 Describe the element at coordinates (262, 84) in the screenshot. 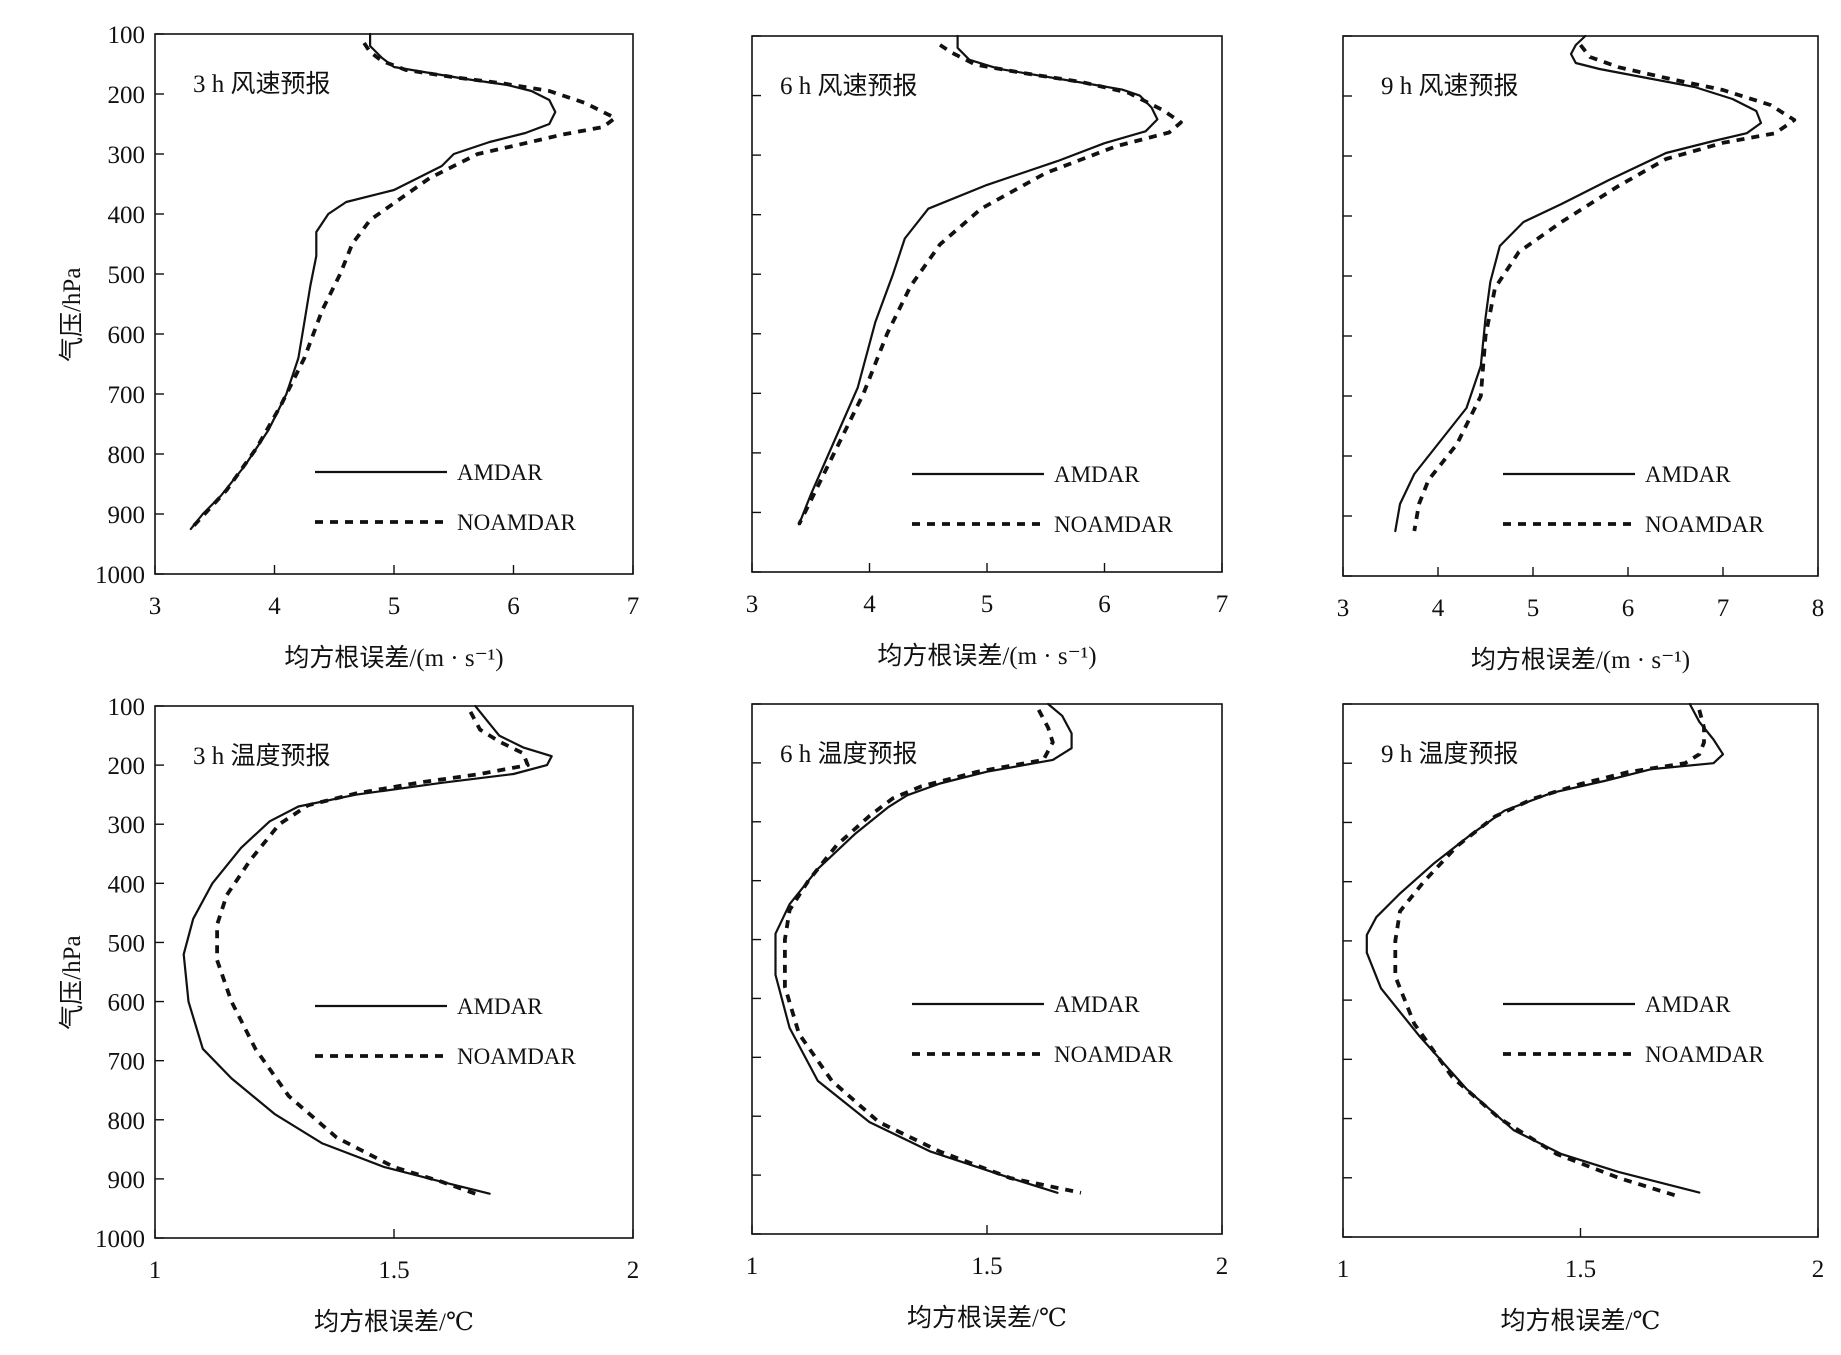

I see `panel-title: 3 h 风速预报` at that location.